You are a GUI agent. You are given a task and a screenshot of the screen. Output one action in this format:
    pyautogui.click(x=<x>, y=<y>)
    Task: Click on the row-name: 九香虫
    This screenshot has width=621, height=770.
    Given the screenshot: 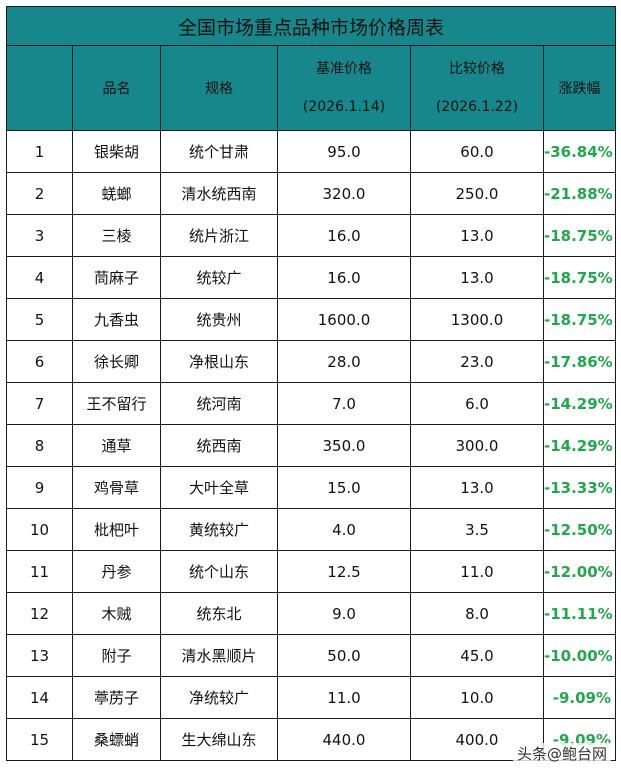 What is the action you would take?
    pyautogui.click(x=116, y=319)
    